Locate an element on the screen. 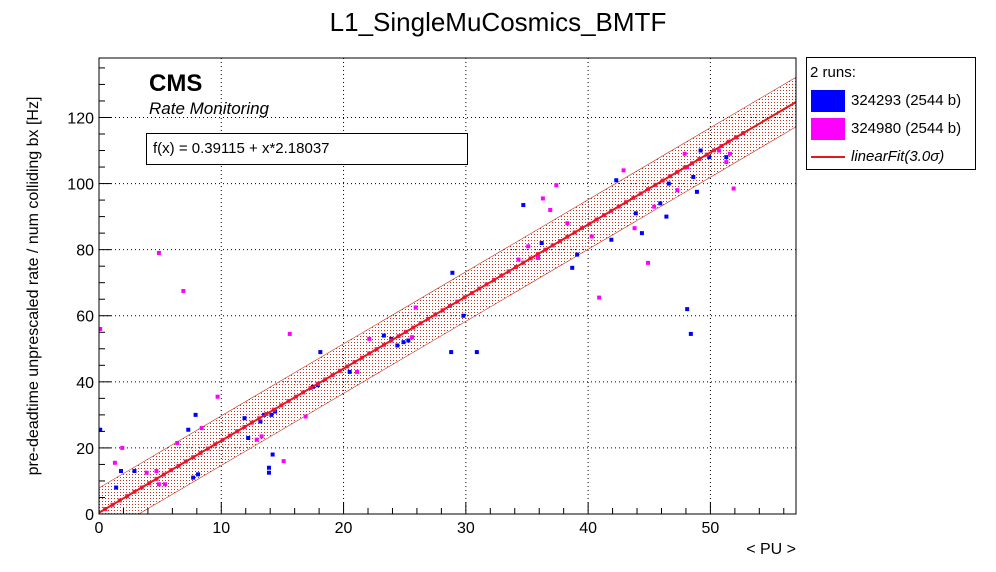 Image resolution: width=996 pixels, height=572 pixels. cms-sublabel: Rate Monitoring is located at coordinates (209, 108).